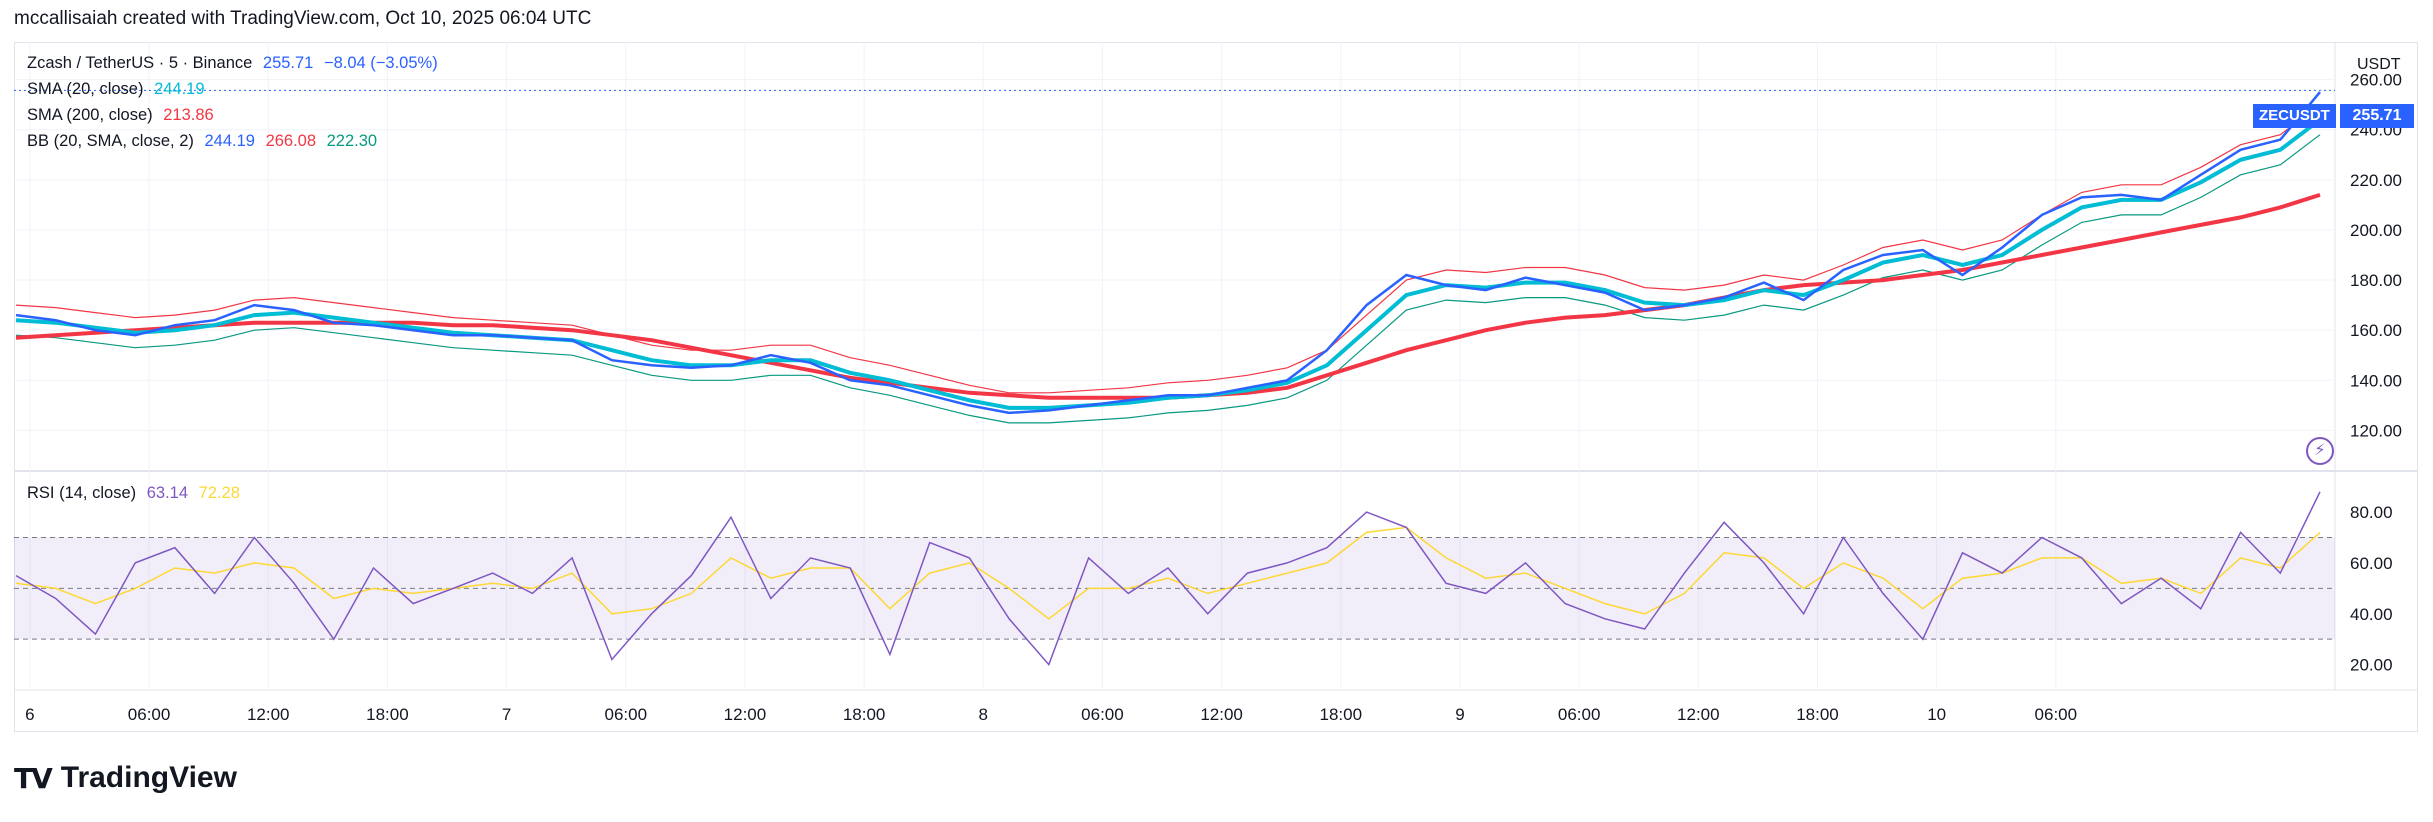 The height and width of the screenshot is (822, 2433). Describe the element at coordinates (2371, 665) in the screenshot. I see `rsi-tick-label: 20.00` at that location.